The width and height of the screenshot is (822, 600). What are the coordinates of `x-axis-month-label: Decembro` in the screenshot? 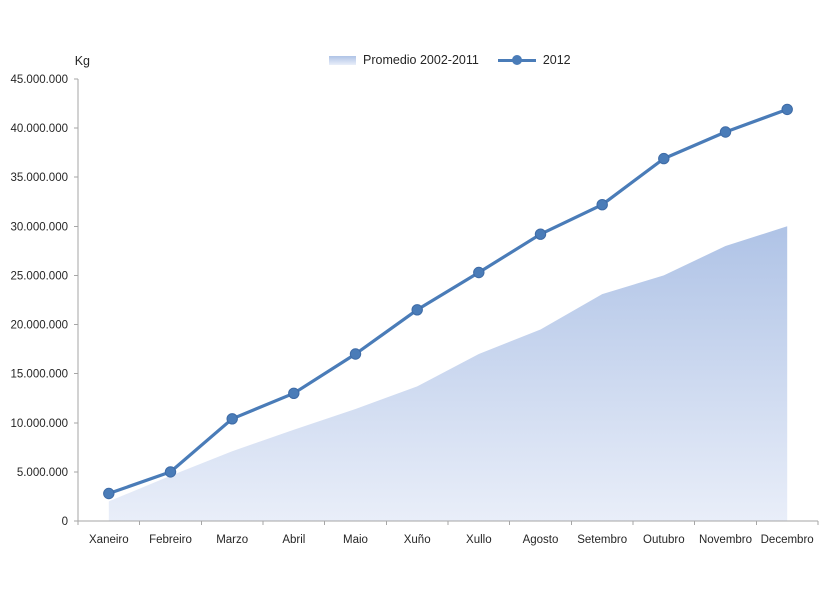 It's located at (787, 540).